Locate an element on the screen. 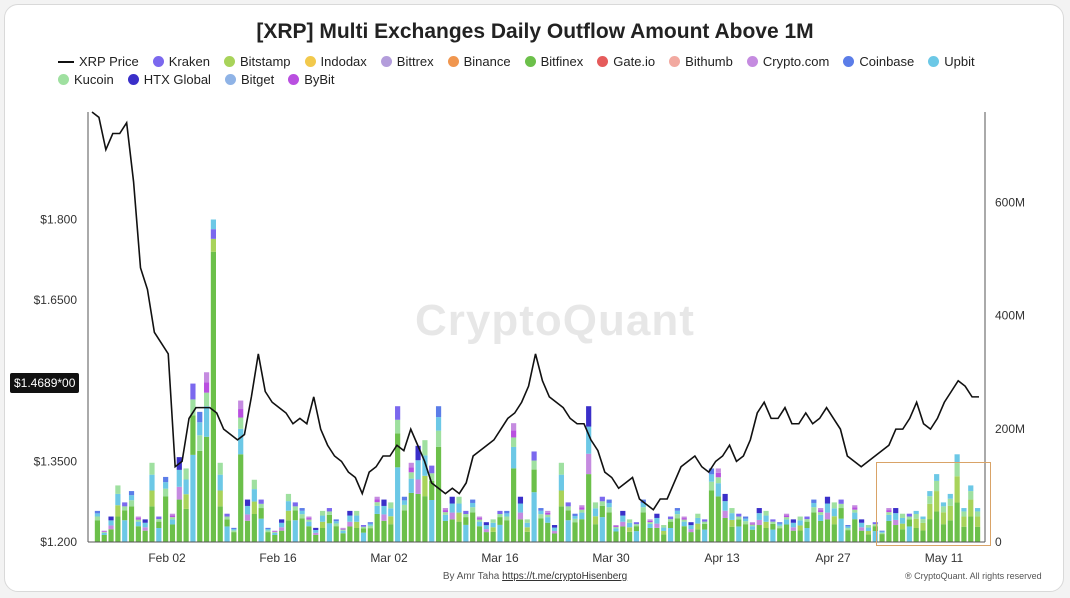 Image resolution: width=1070 pixels, height=598 pixels. legend-item-kraken: Kraken is located at coordinates (181, 61).